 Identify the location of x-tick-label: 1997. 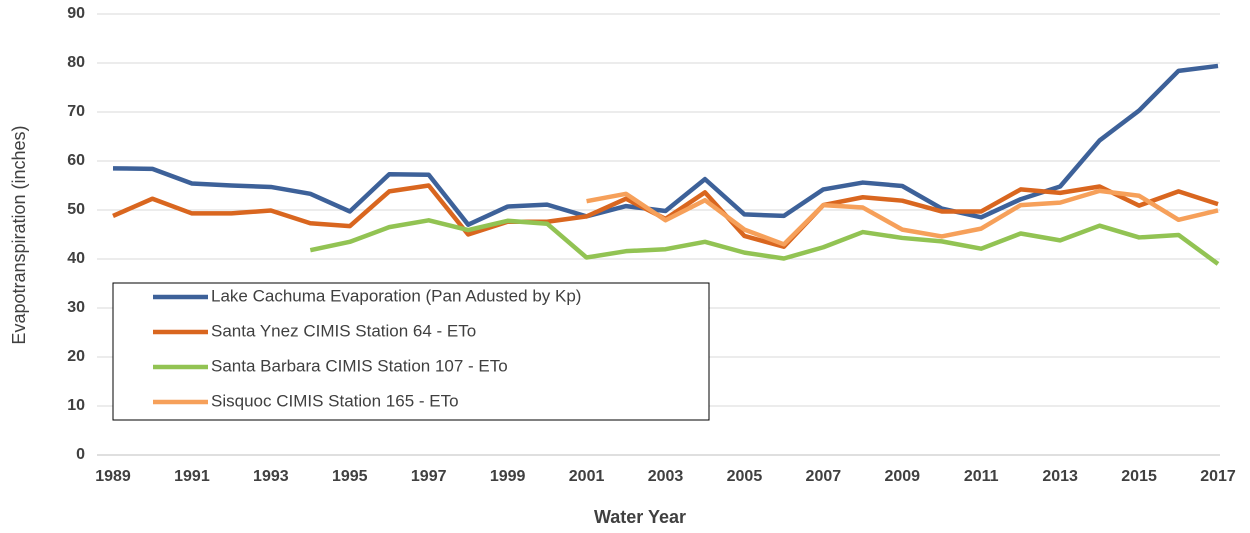
(429, 476).